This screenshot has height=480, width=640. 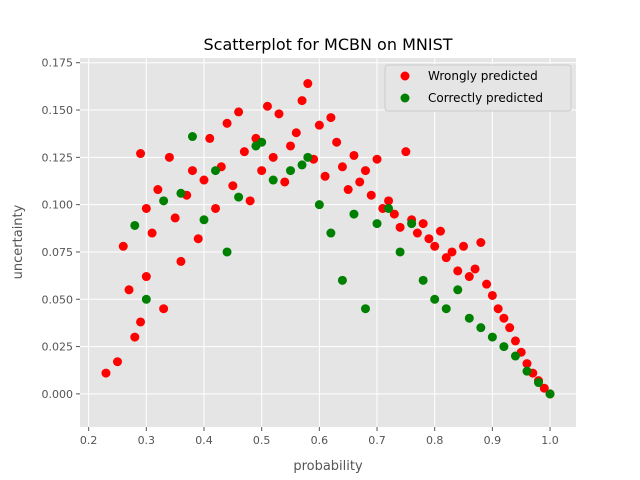 What do you see at coordinates (61, 229) in the screenshot?
I see `y-axis-ticks: 0.000 0.025 0.050 0.075 0.100 0.125 0.150 0.175` at bounding box center [61, 229].